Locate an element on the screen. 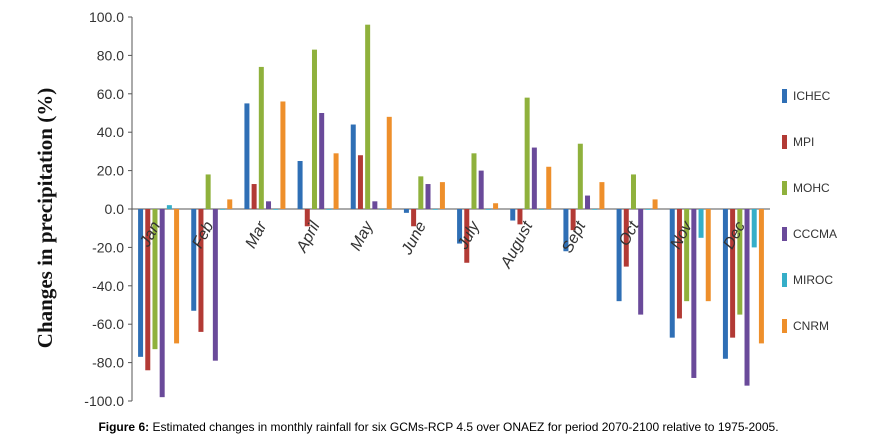 The width and height of the screenshot is (877, 442). bar-mpi-nov is located at coordinates (679, 264).